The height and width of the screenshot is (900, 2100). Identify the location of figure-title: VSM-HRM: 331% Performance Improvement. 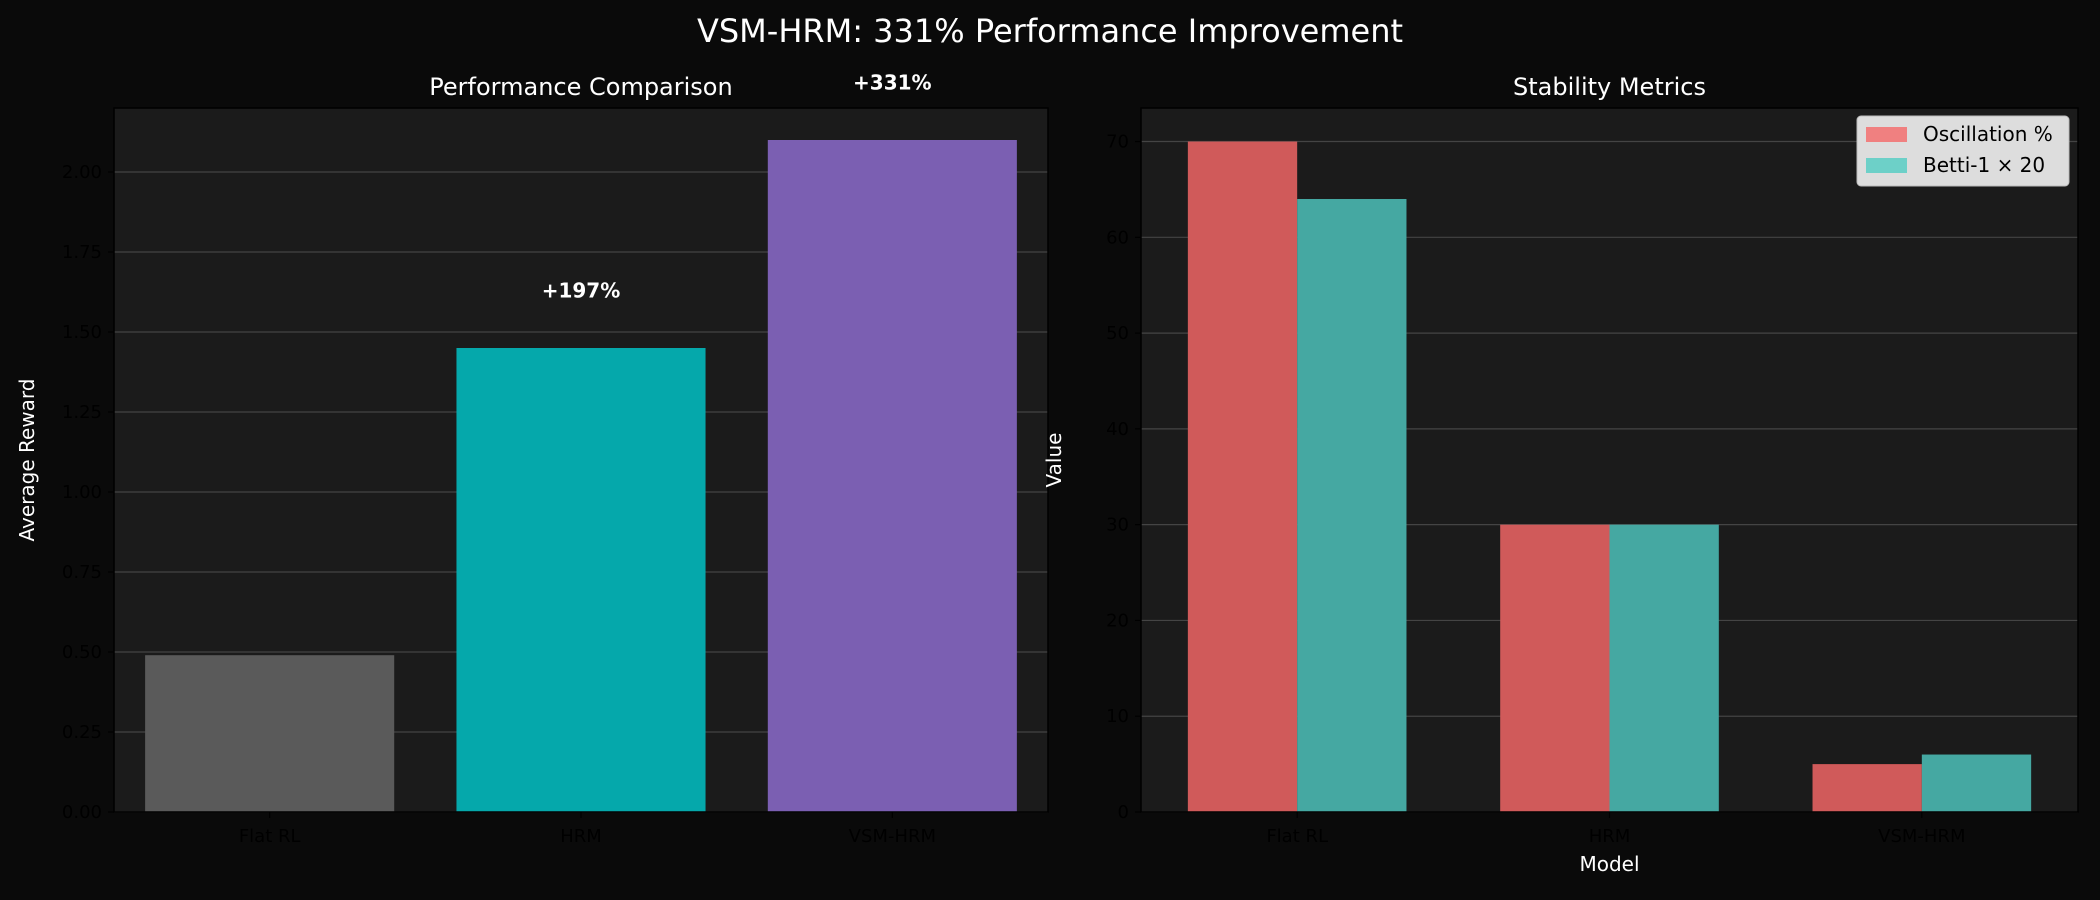
(1050, 31).